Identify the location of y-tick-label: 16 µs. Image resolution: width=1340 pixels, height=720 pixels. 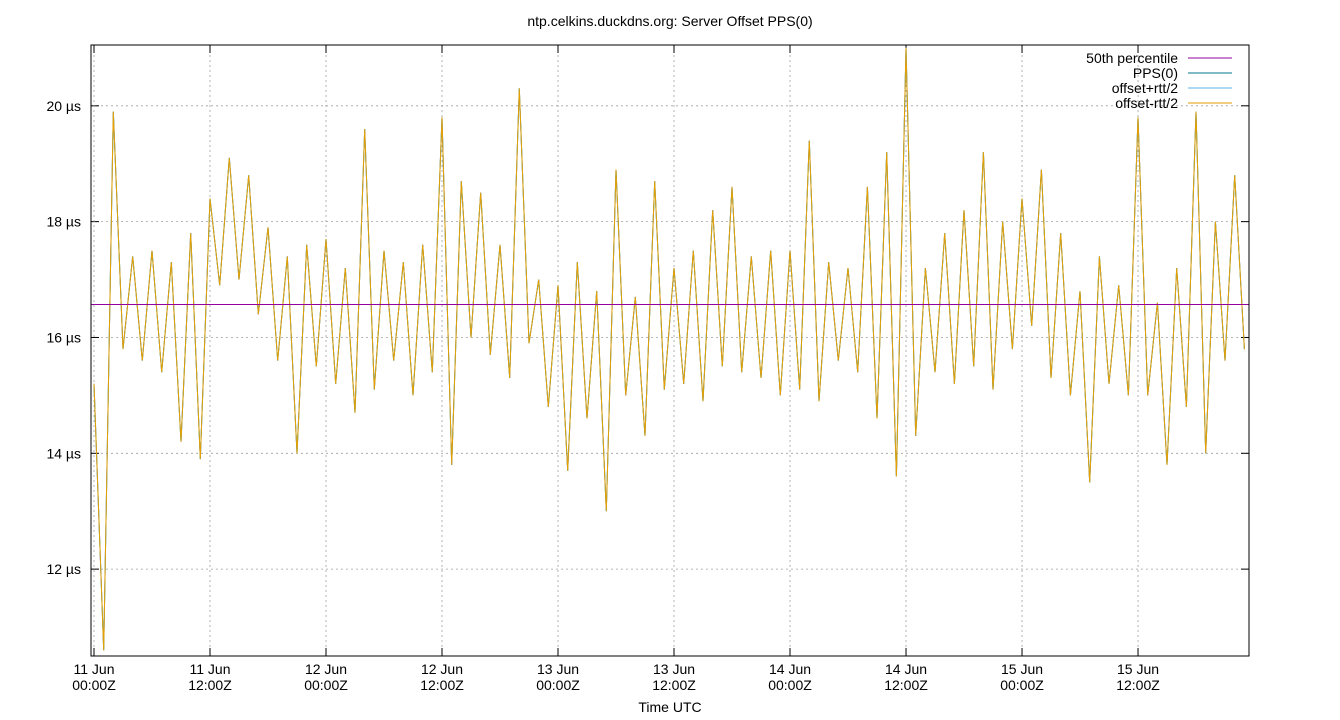
(63, 337).